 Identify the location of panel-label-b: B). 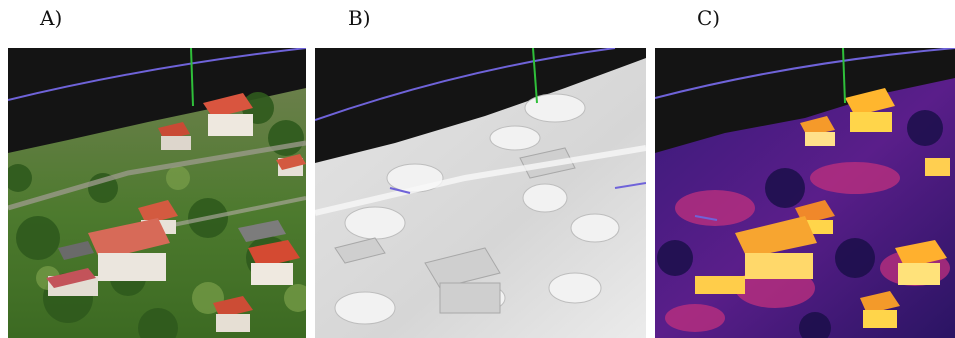
(359, 18).